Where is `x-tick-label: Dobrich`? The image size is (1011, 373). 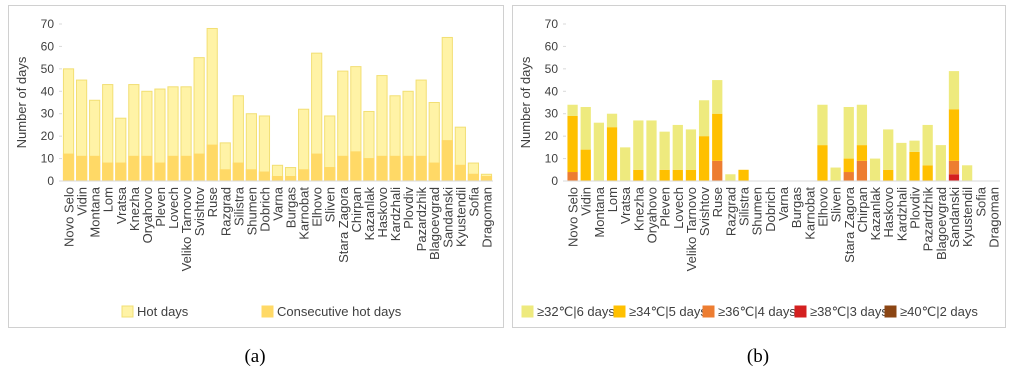 x-tick-label: Dobrich is located at coordinates (770, 209).